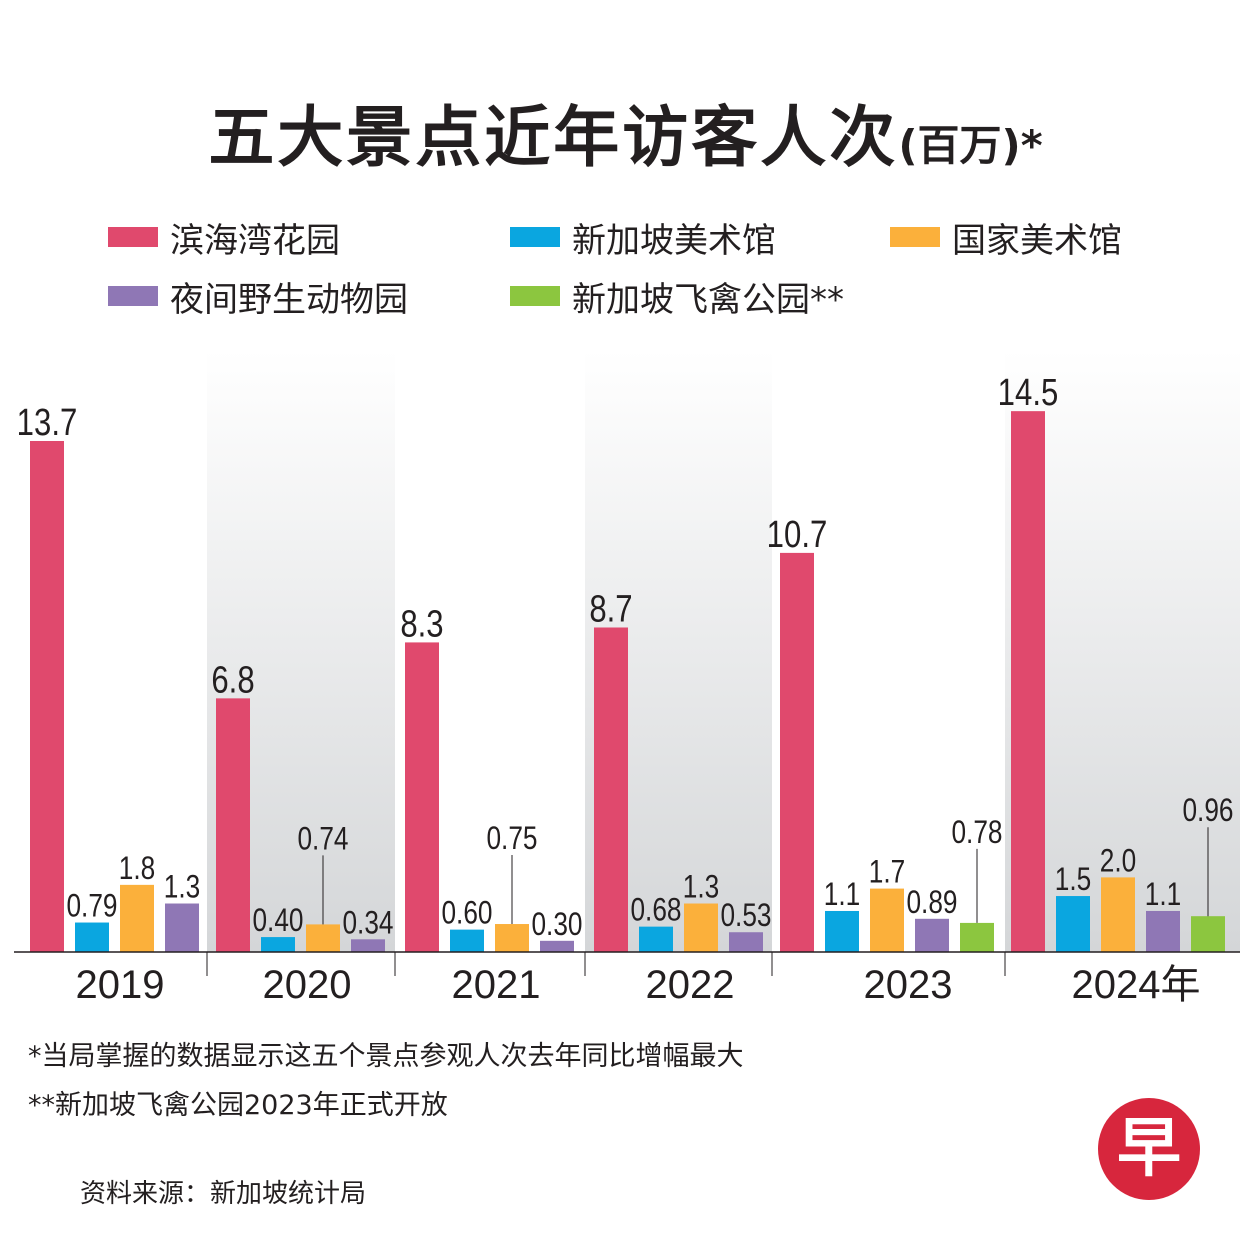 The width and height of the screenshot is (1251, 1251). I want to click on value-label: 8.7, so click(610, 610).